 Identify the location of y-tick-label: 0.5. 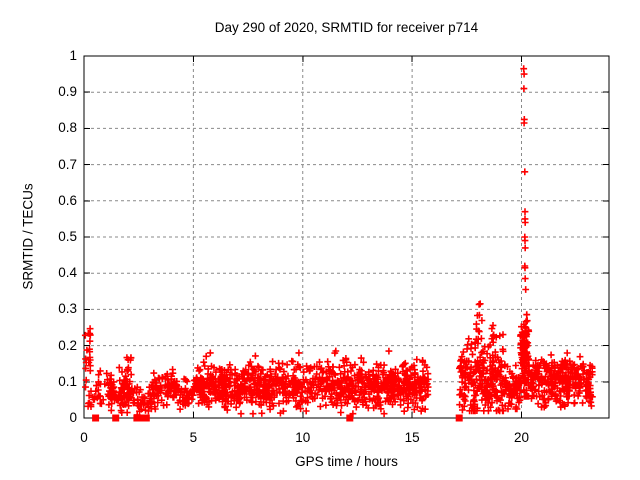
(67, 236).